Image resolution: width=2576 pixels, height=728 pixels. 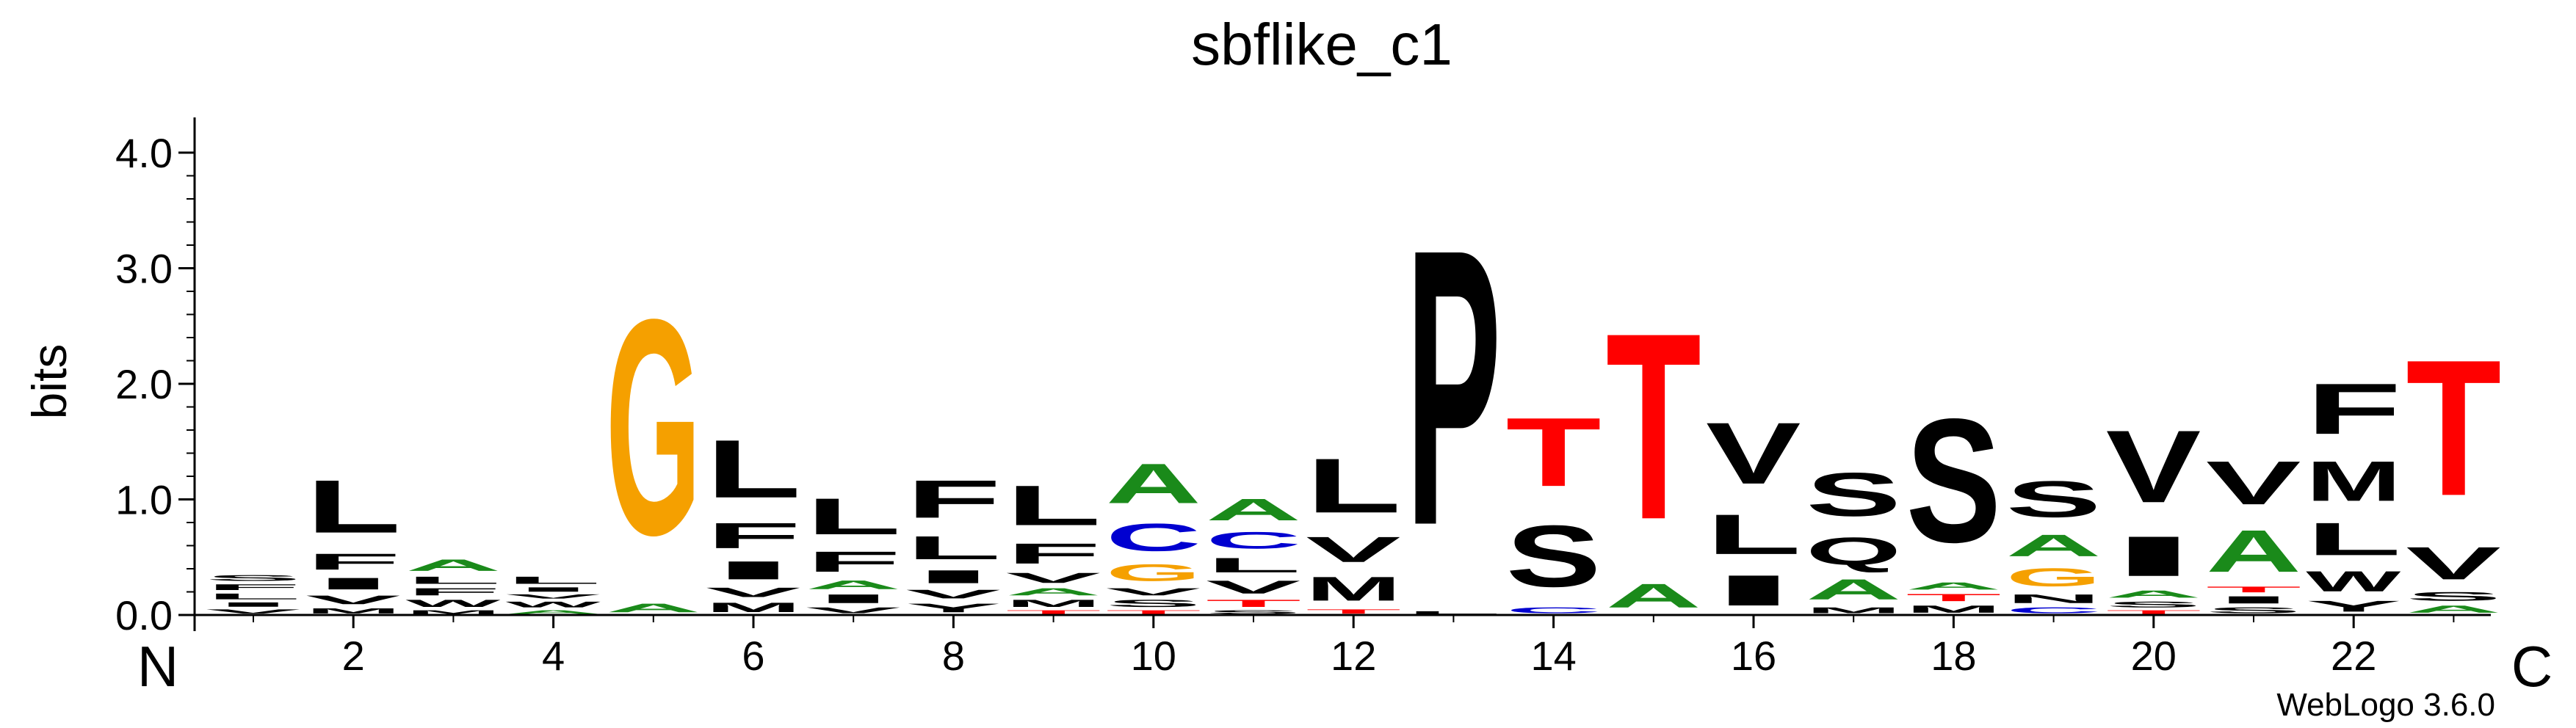 What do you see at coordinates (2532, 667) in the screenshot?
I see `c-terminus-label: C` at bounding box center [2532, 667].